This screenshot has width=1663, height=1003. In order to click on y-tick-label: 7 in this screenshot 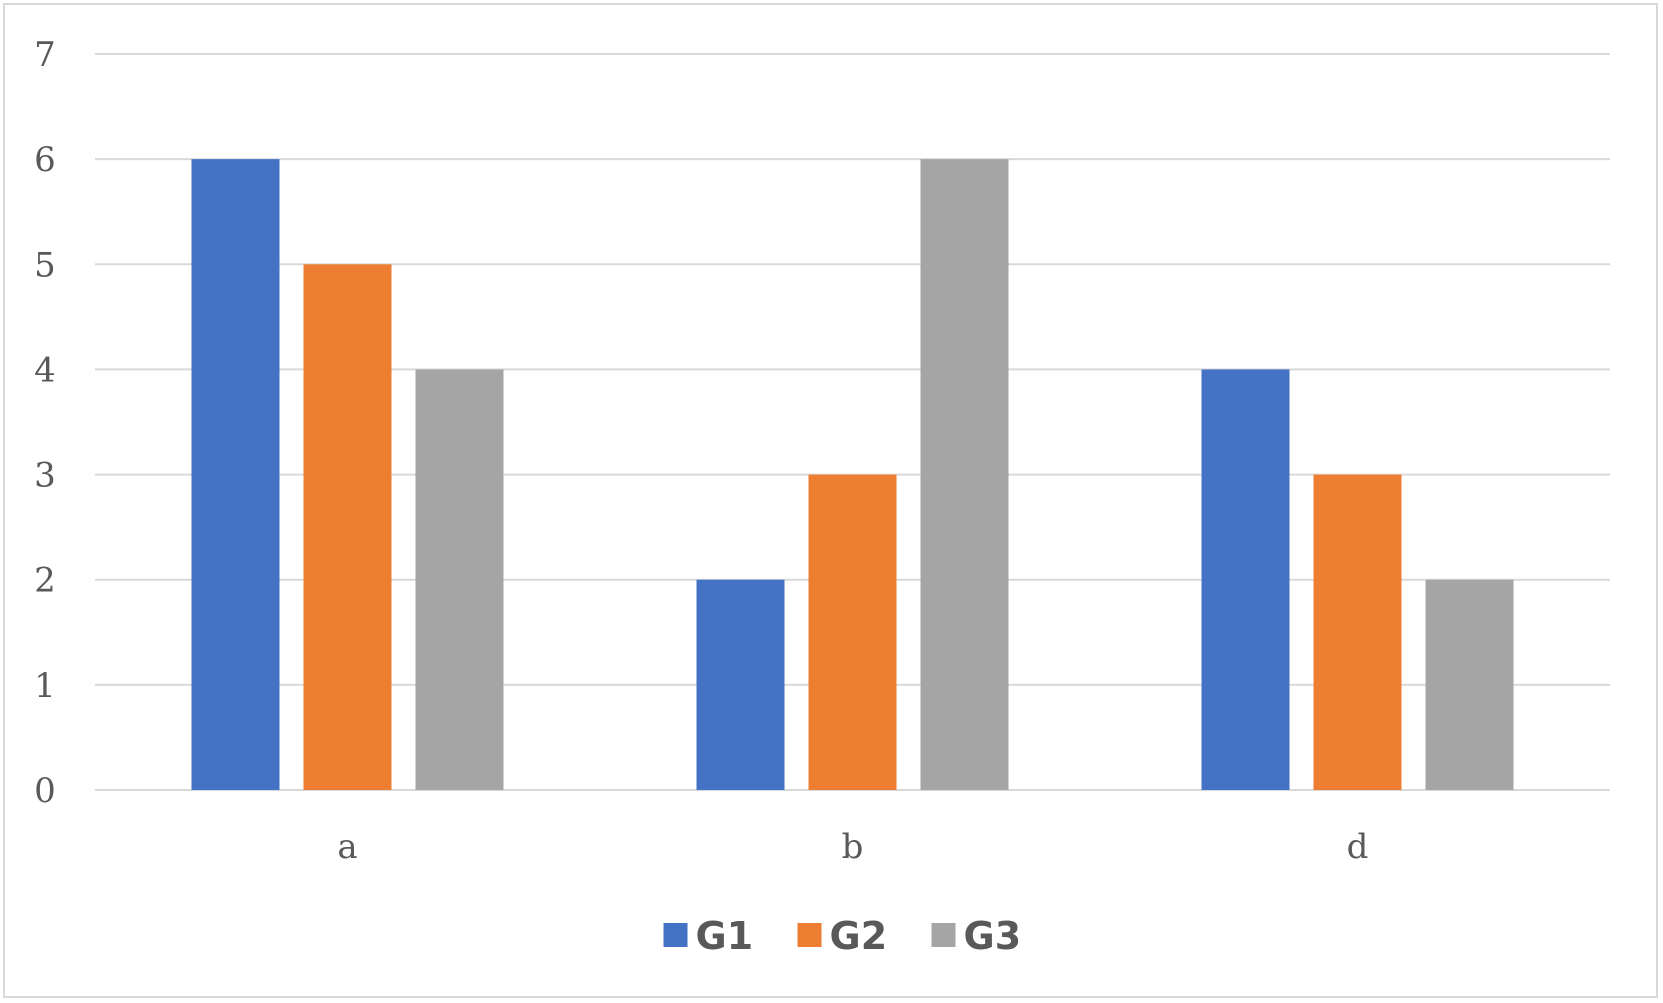, I will do `click(45, 55)`.